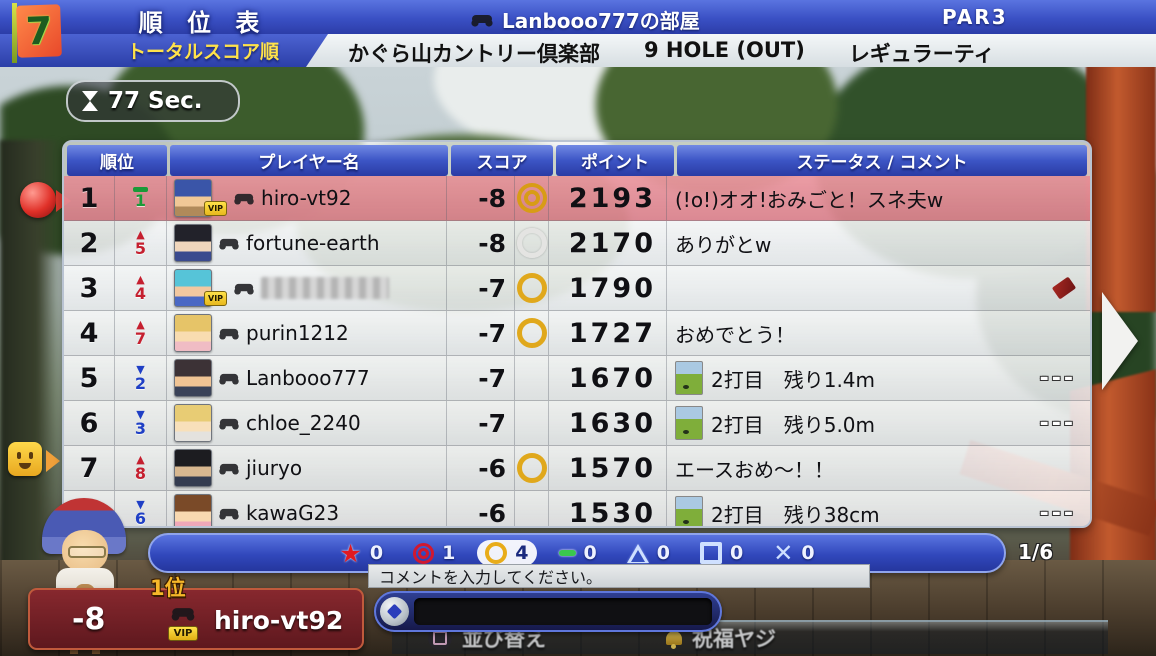  What do you see at coordinates (140, 338) in the screenshot?
I see `rank-change-value: 7` at bounding box center [140, 338].